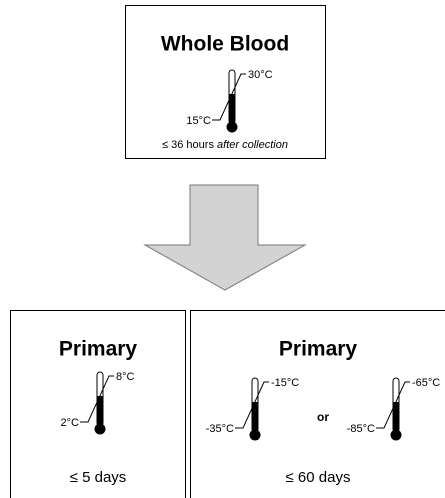 This screenshot has height=498, width=445. I want to click on duration: ≤ 5 days, so click(98, 477).